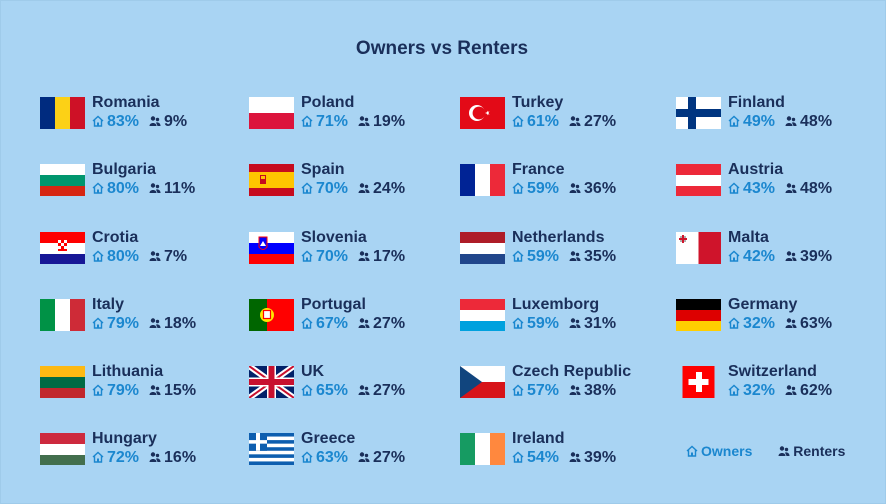 This screenshot has width=886, height=504. What do you see at coordinates (332, 121) in the screenshot?
I see `owners-value: 71%` at bounding box center [332, 121].